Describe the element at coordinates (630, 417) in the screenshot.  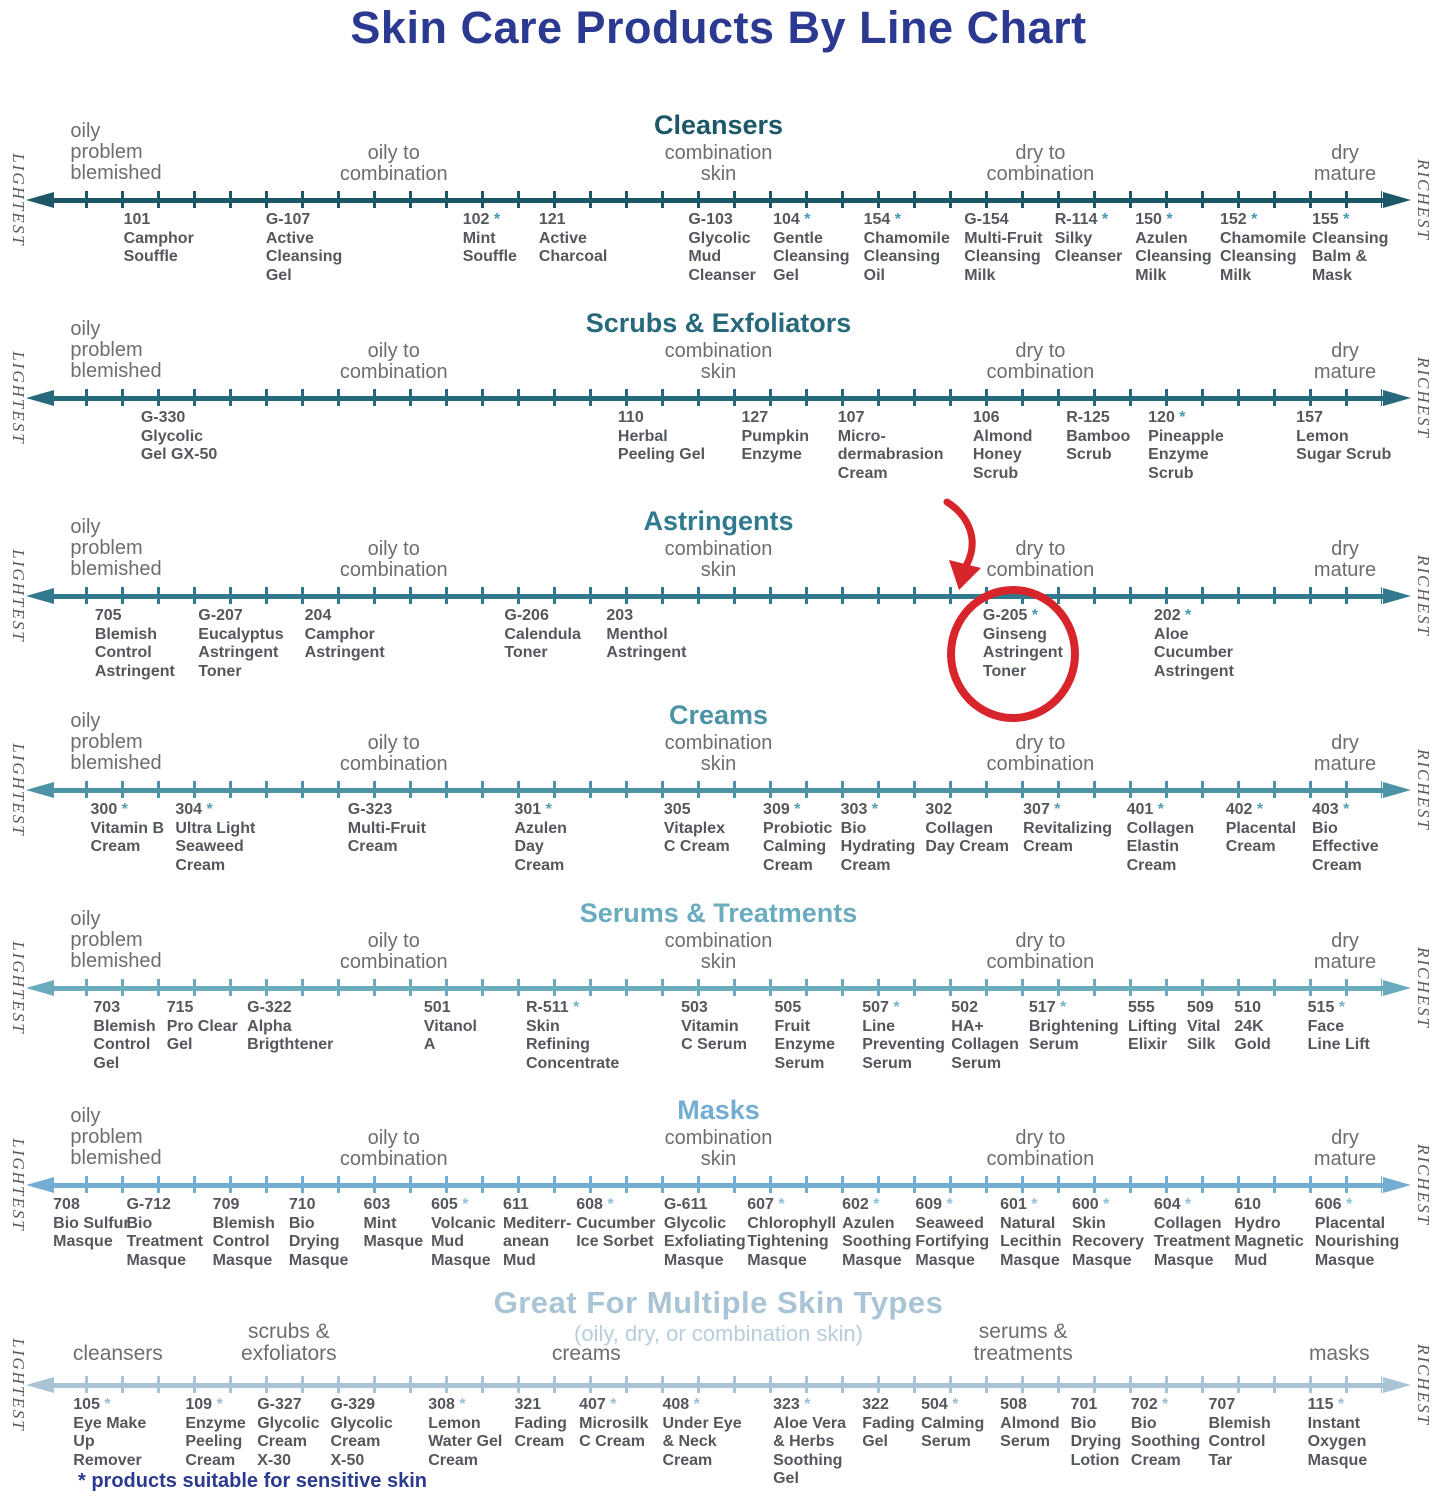
I see `product-code: 110` at that location.